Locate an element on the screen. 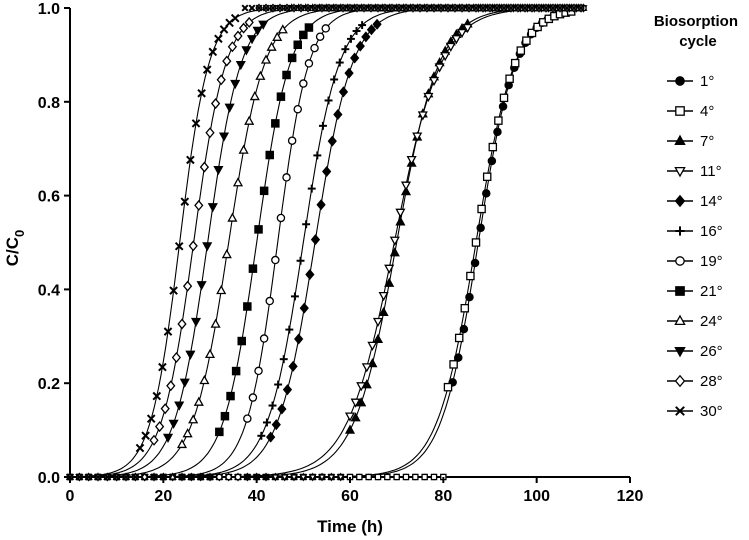  legend-item: 16° is located at coordinates (695, 231).